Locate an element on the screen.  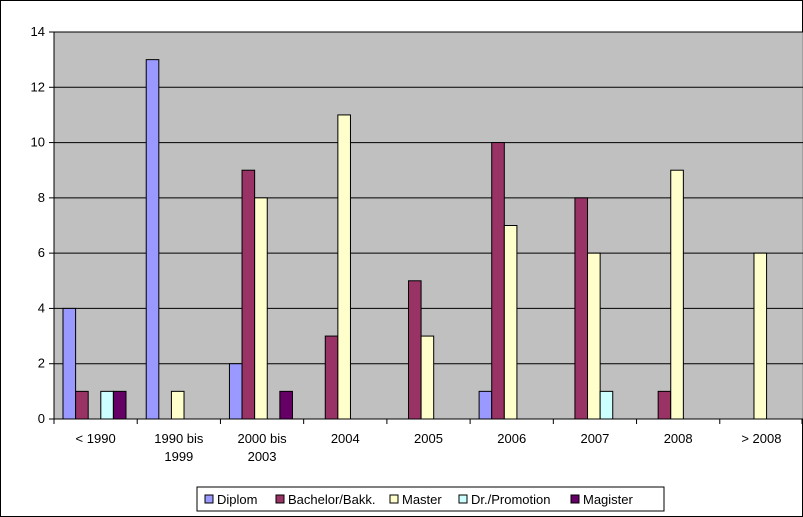
legend is located at coordinates (430, 499).